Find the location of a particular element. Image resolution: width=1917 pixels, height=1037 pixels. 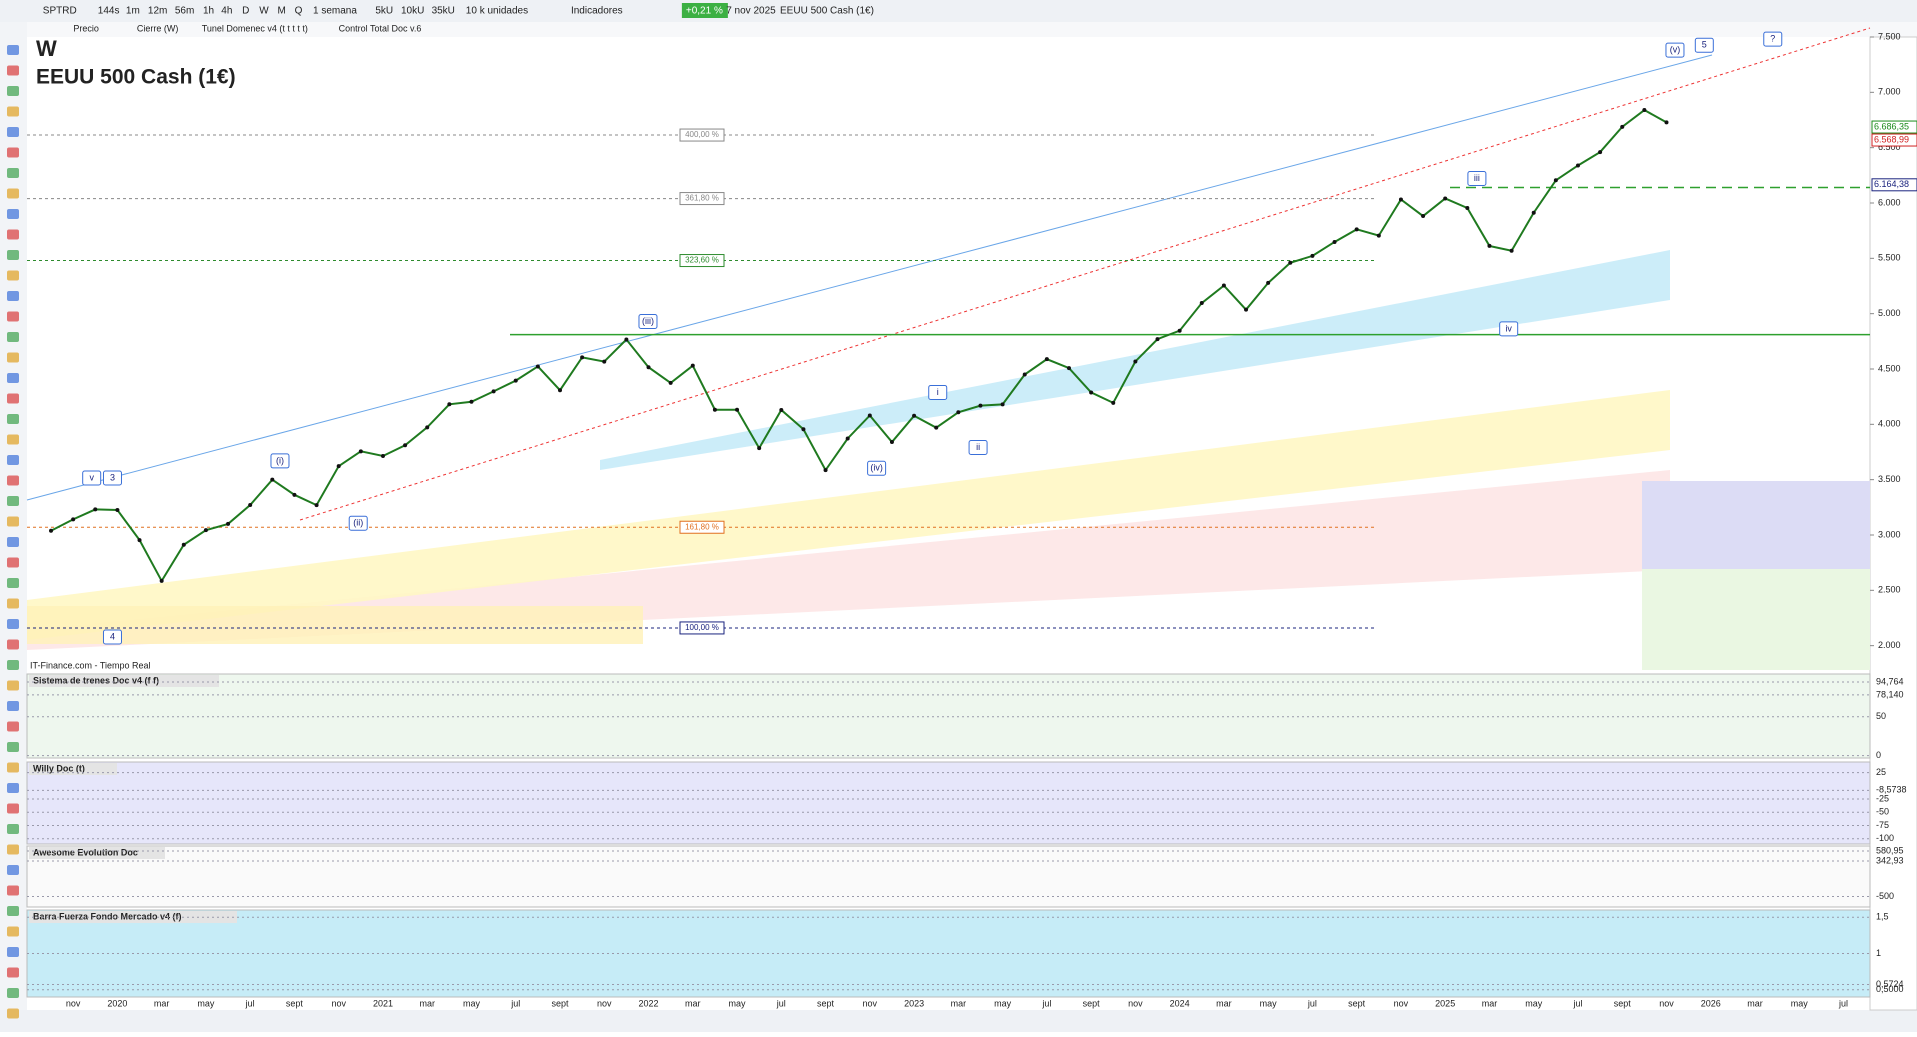

toolbar-item: 10kU is located at coordinates (412, 11).